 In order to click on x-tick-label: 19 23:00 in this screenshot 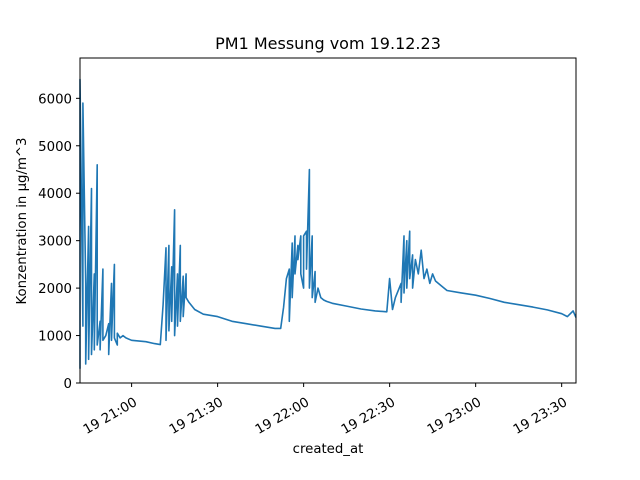, I will do `click(454, 416)`.